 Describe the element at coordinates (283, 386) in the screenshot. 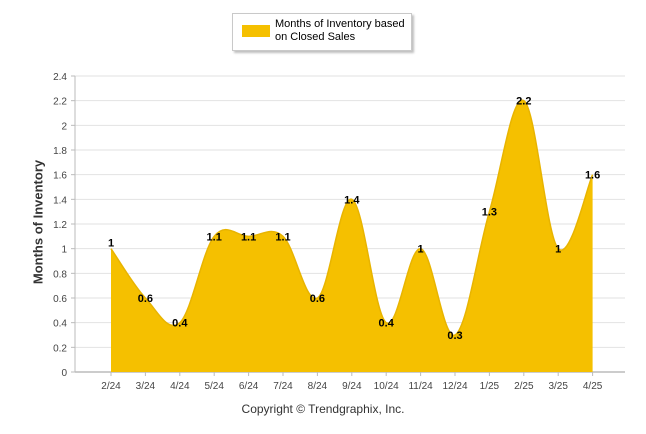

I see `x-tick-label: 7/24` at that location.